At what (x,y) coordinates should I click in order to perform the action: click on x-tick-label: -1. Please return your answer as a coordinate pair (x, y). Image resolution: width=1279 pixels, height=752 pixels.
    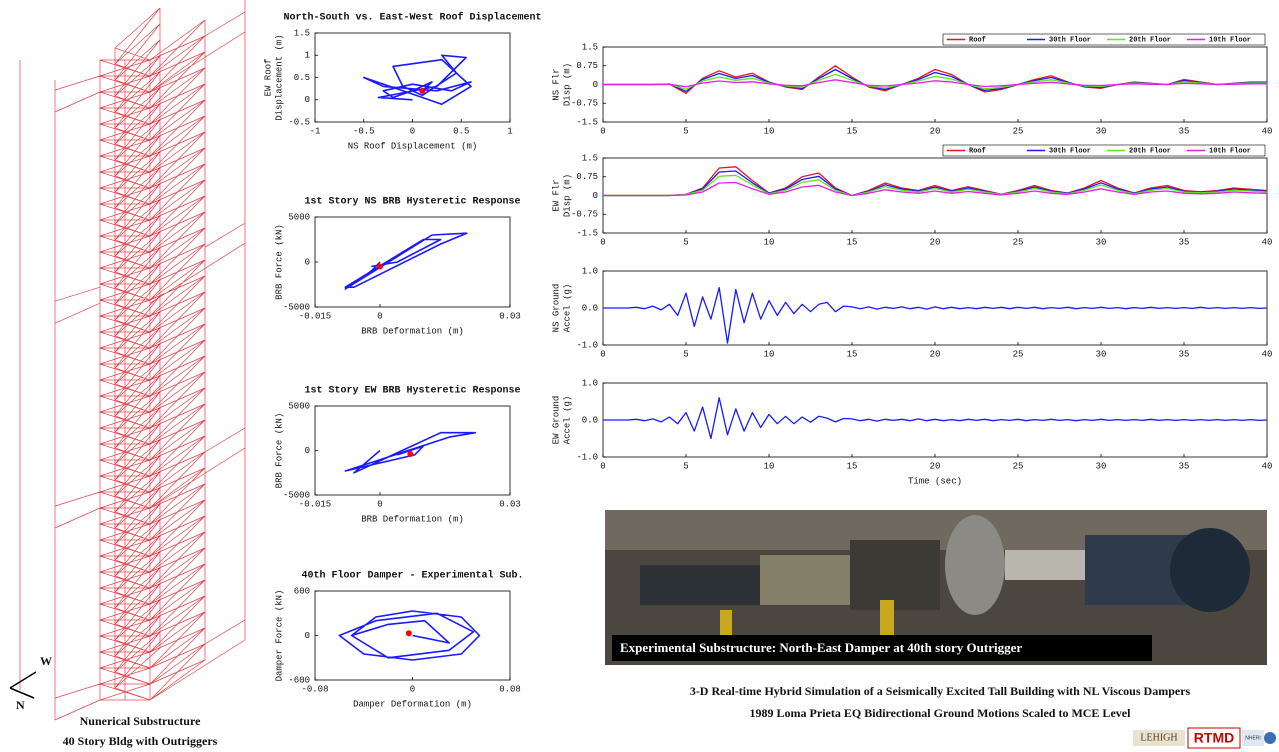
    Looking at the image, I should click on (315, 131).